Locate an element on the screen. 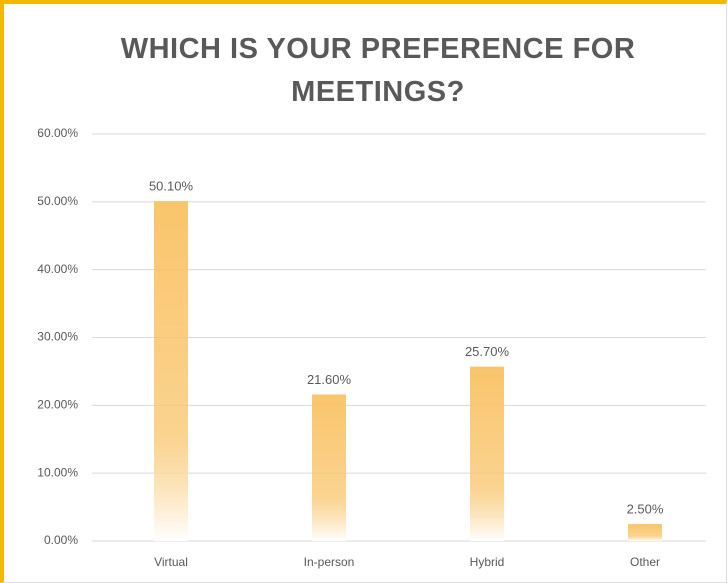 This screenshot has height=583, width=728. x-tick-label: Other is located at coordinates (645, 562).